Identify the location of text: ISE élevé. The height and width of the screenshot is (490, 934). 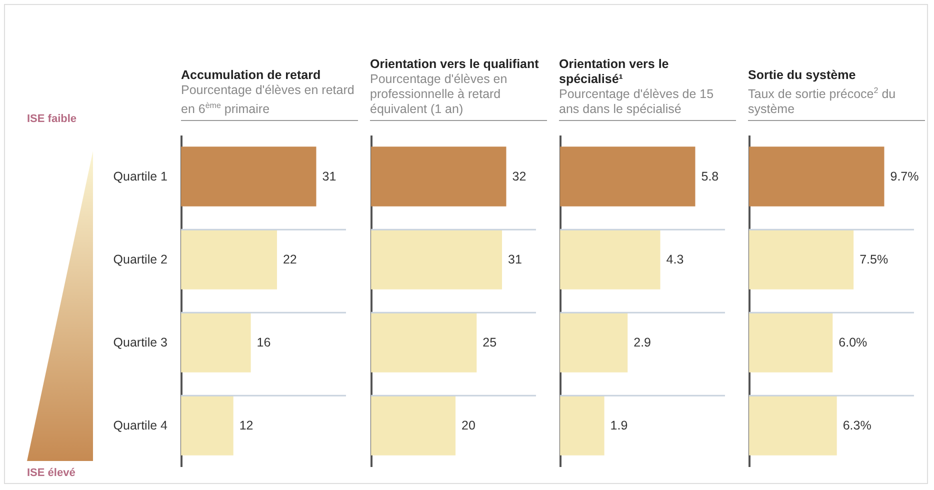
(51, 473).